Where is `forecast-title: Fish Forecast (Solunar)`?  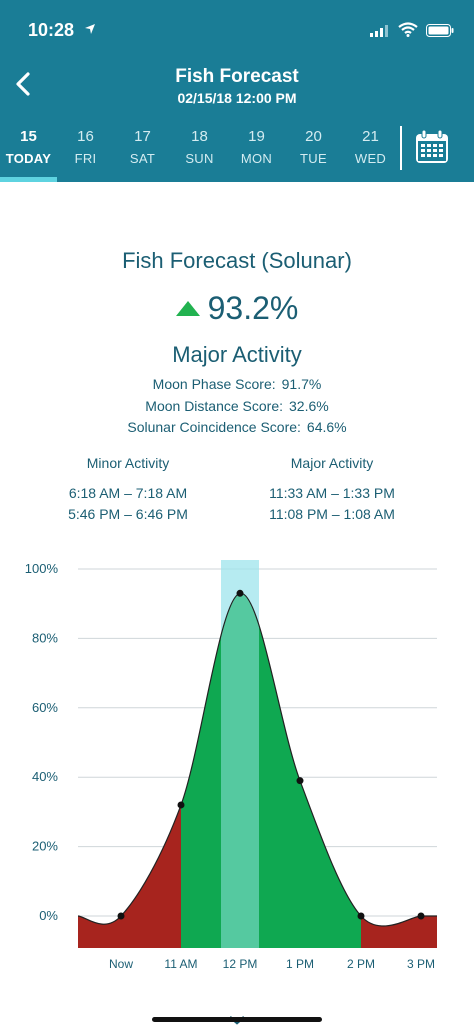 forecast-title: Fish Forecast (Solunar) is located at coordinates (237, 260).